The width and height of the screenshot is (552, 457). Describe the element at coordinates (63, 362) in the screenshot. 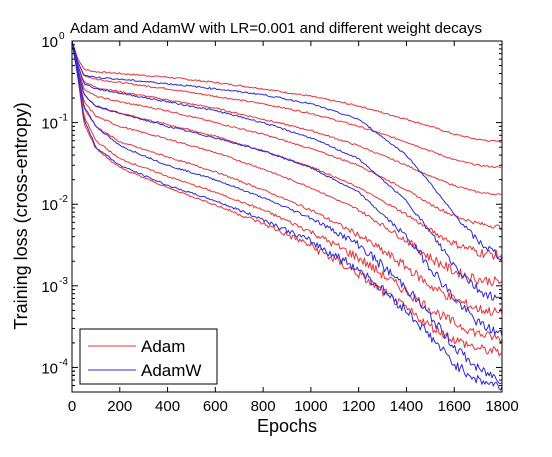

I see `y-tick-exponent: -4` at that location.